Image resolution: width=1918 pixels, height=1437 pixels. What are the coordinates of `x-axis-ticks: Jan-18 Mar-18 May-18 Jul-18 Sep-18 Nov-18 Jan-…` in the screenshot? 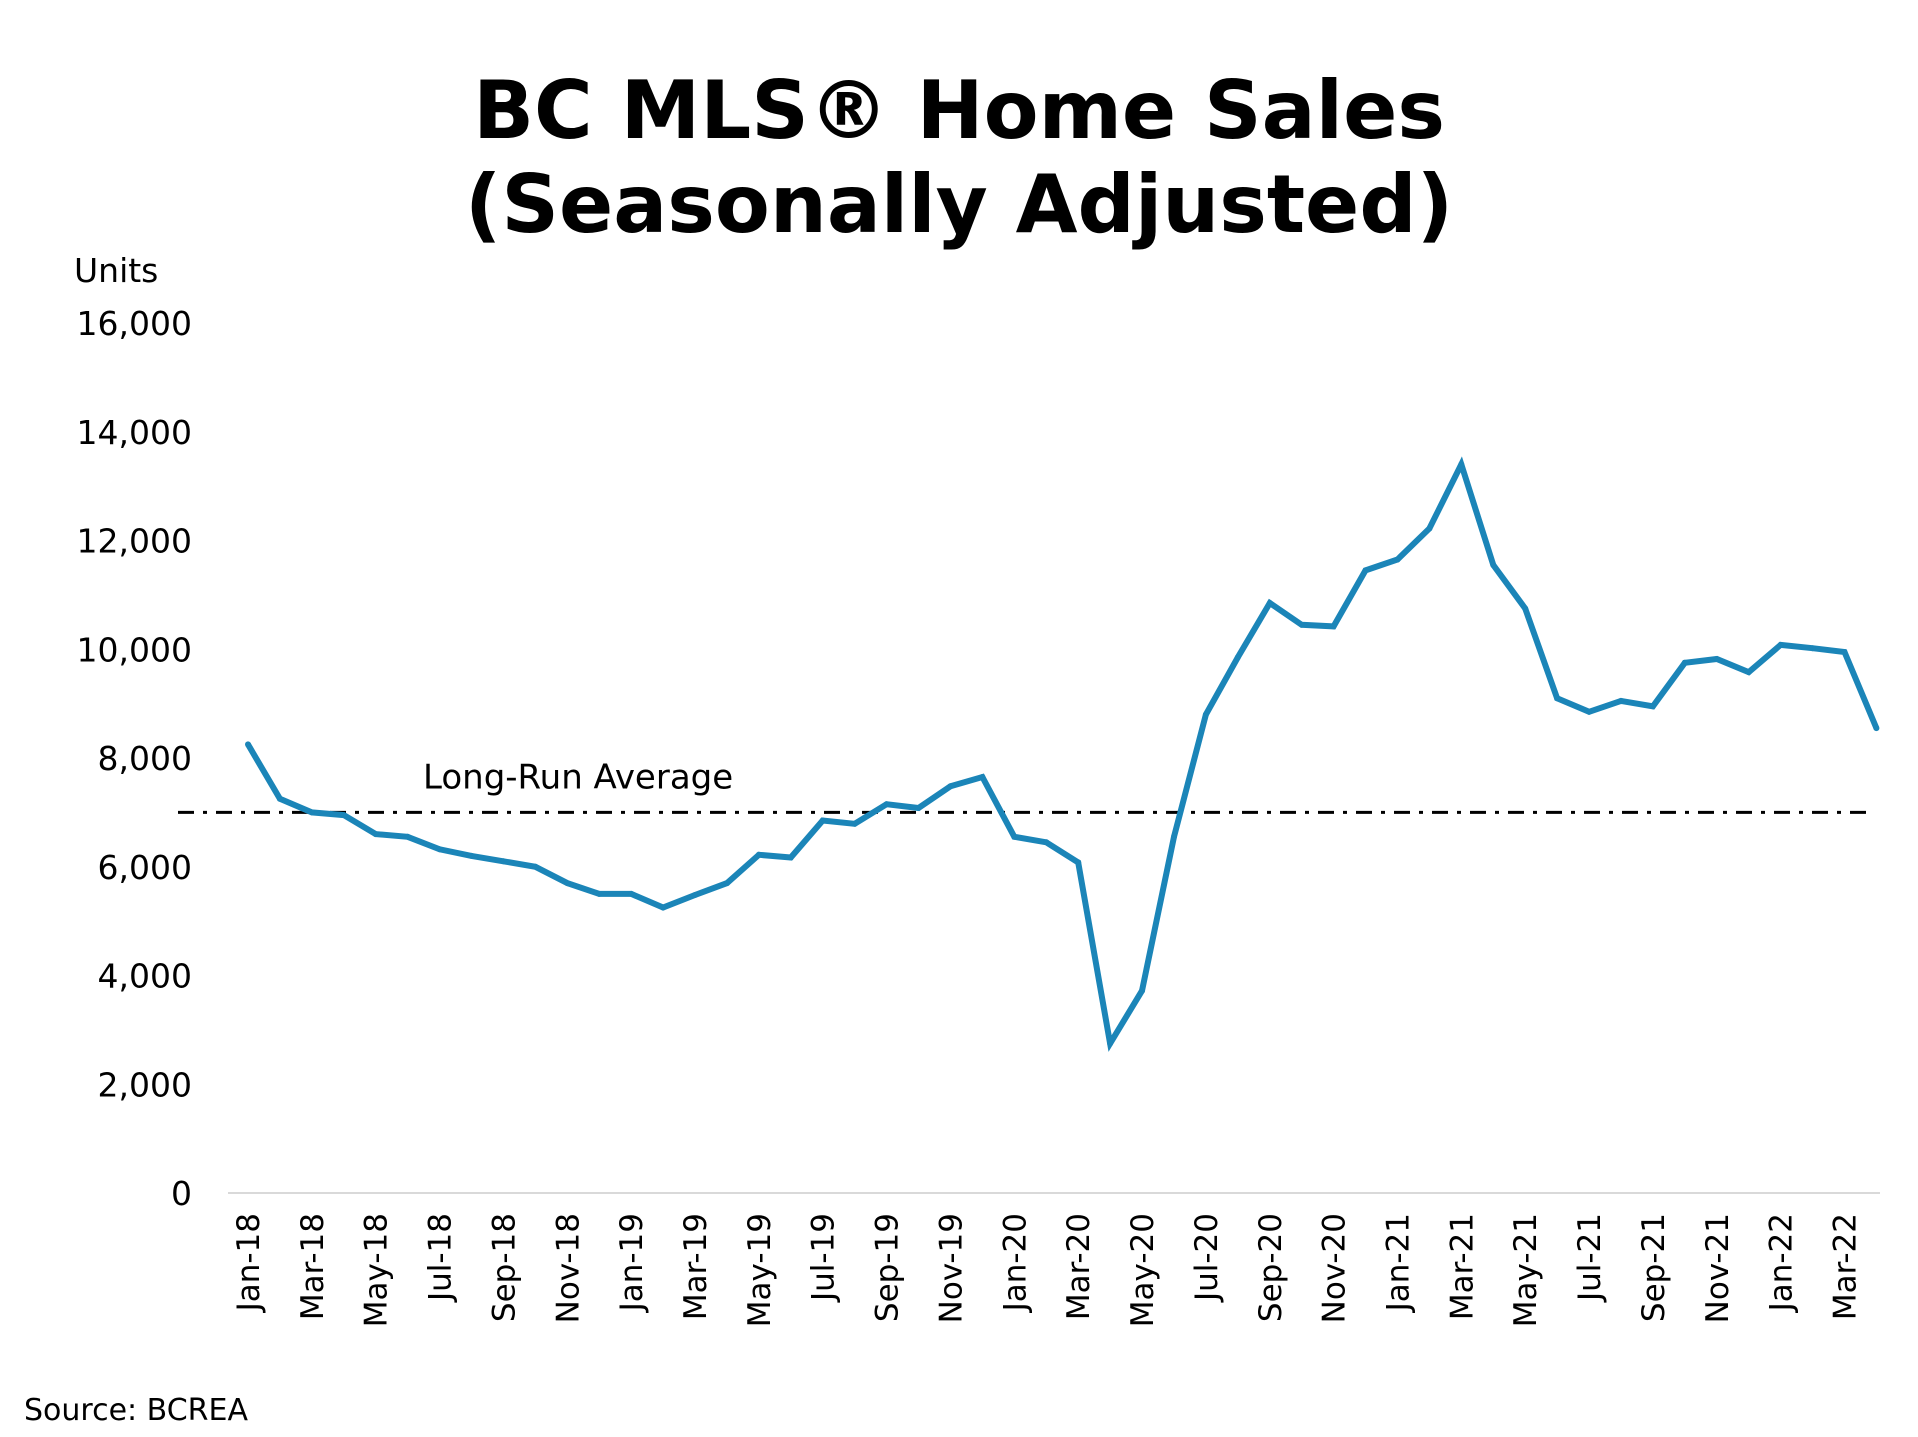 It's located at (1047, 1270).